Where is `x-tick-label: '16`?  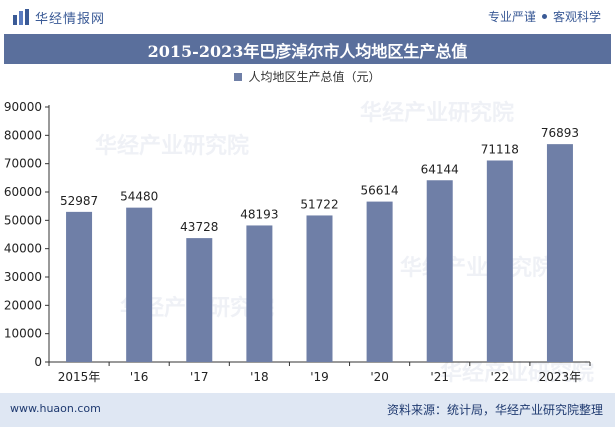
x-tick-label: '16 is located at coordinates (139, 377).